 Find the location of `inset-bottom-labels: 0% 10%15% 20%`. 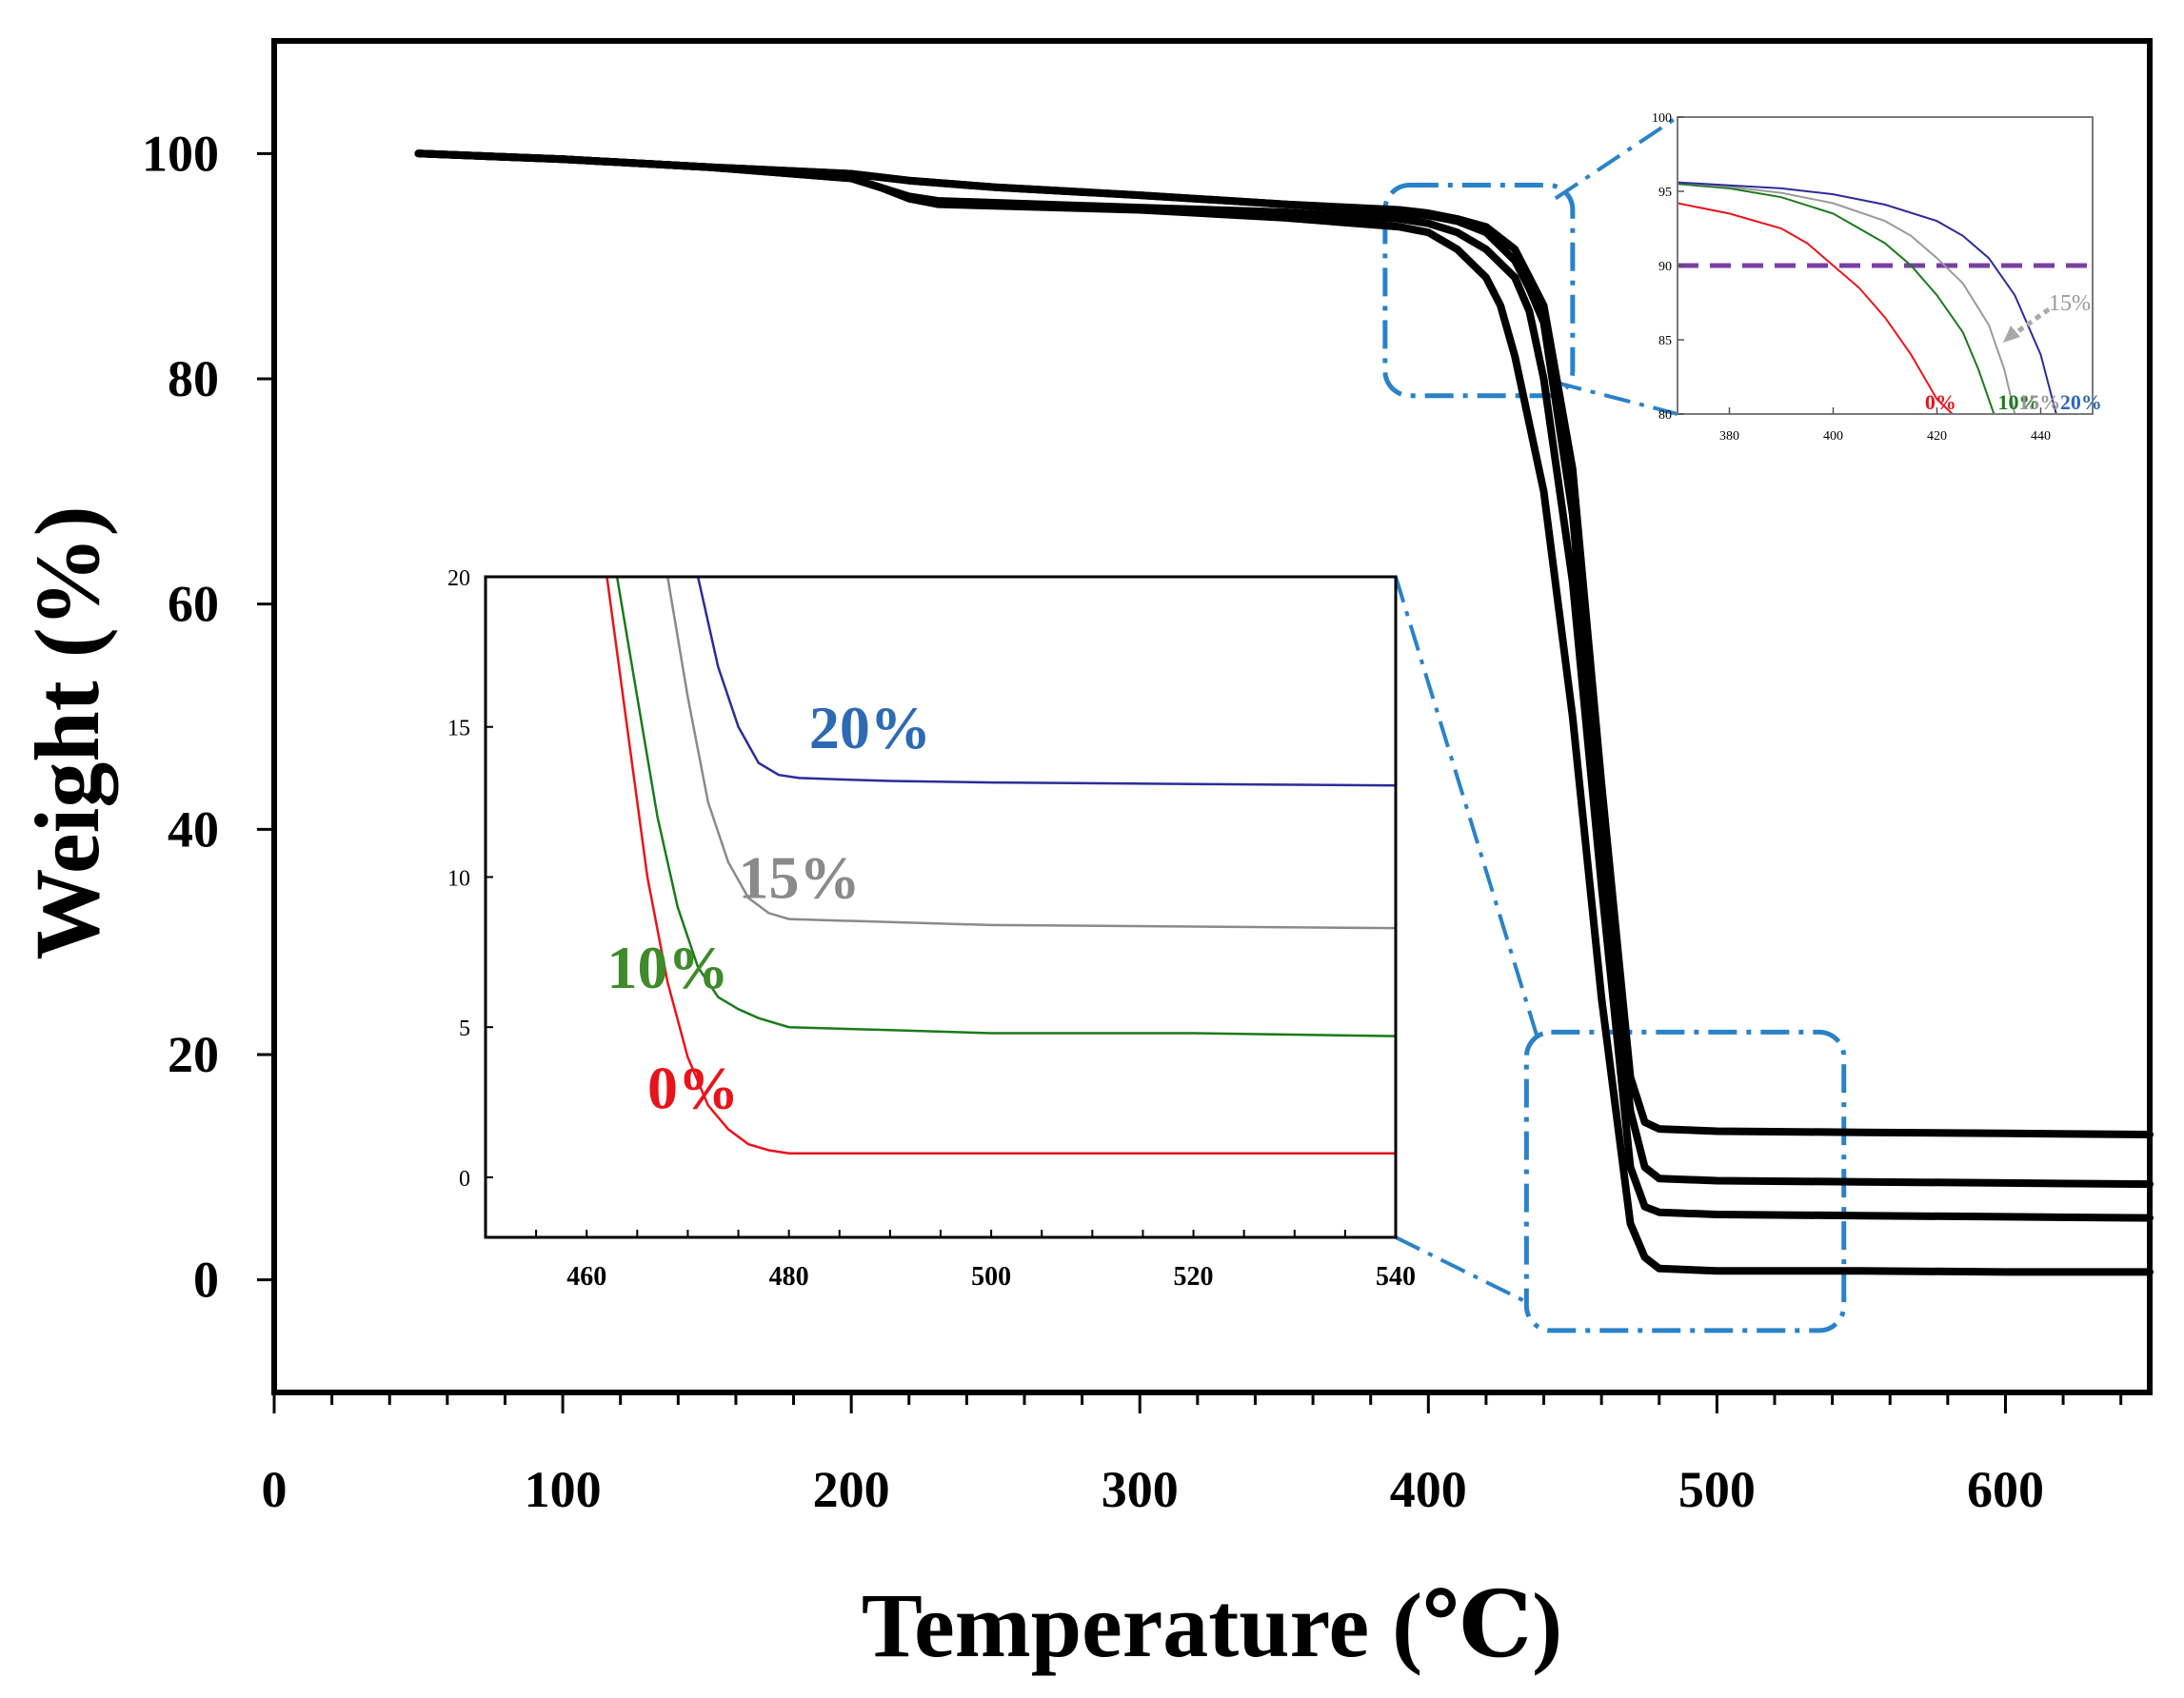

inset-bottom-labels: 0% 10%15% 20% is located at coordinates (768, 908).